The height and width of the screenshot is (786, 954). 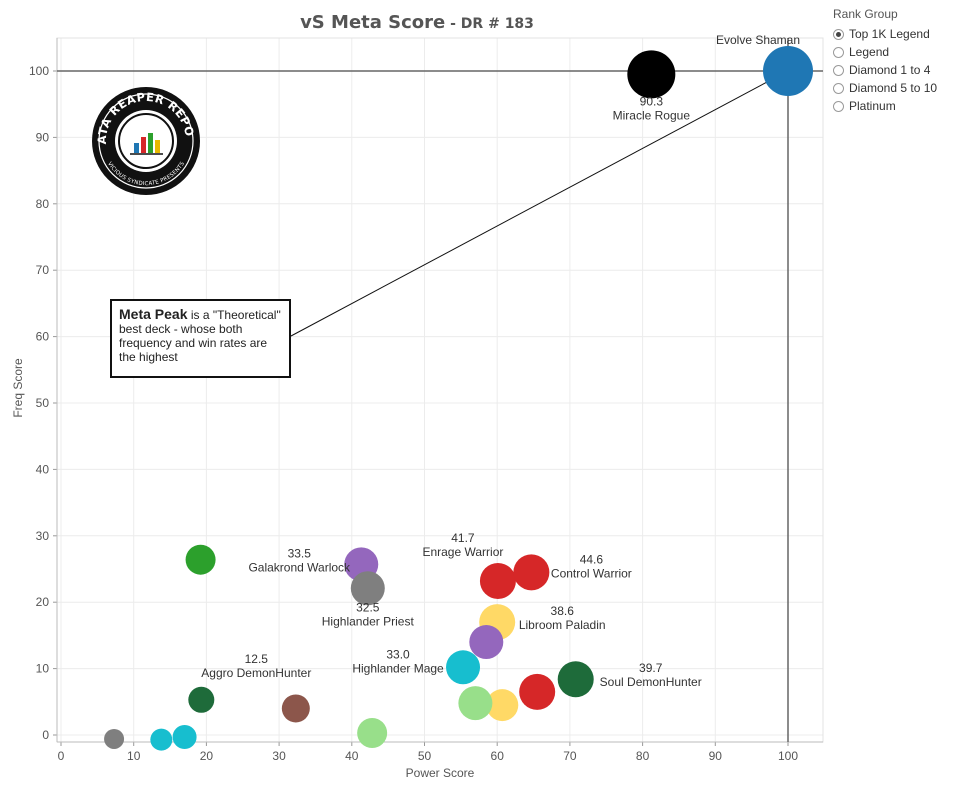 What do you see at coordinates (463, 538) in the screenshot?
I see `point-score-label: 41.7` at bounding box center [463, 538].